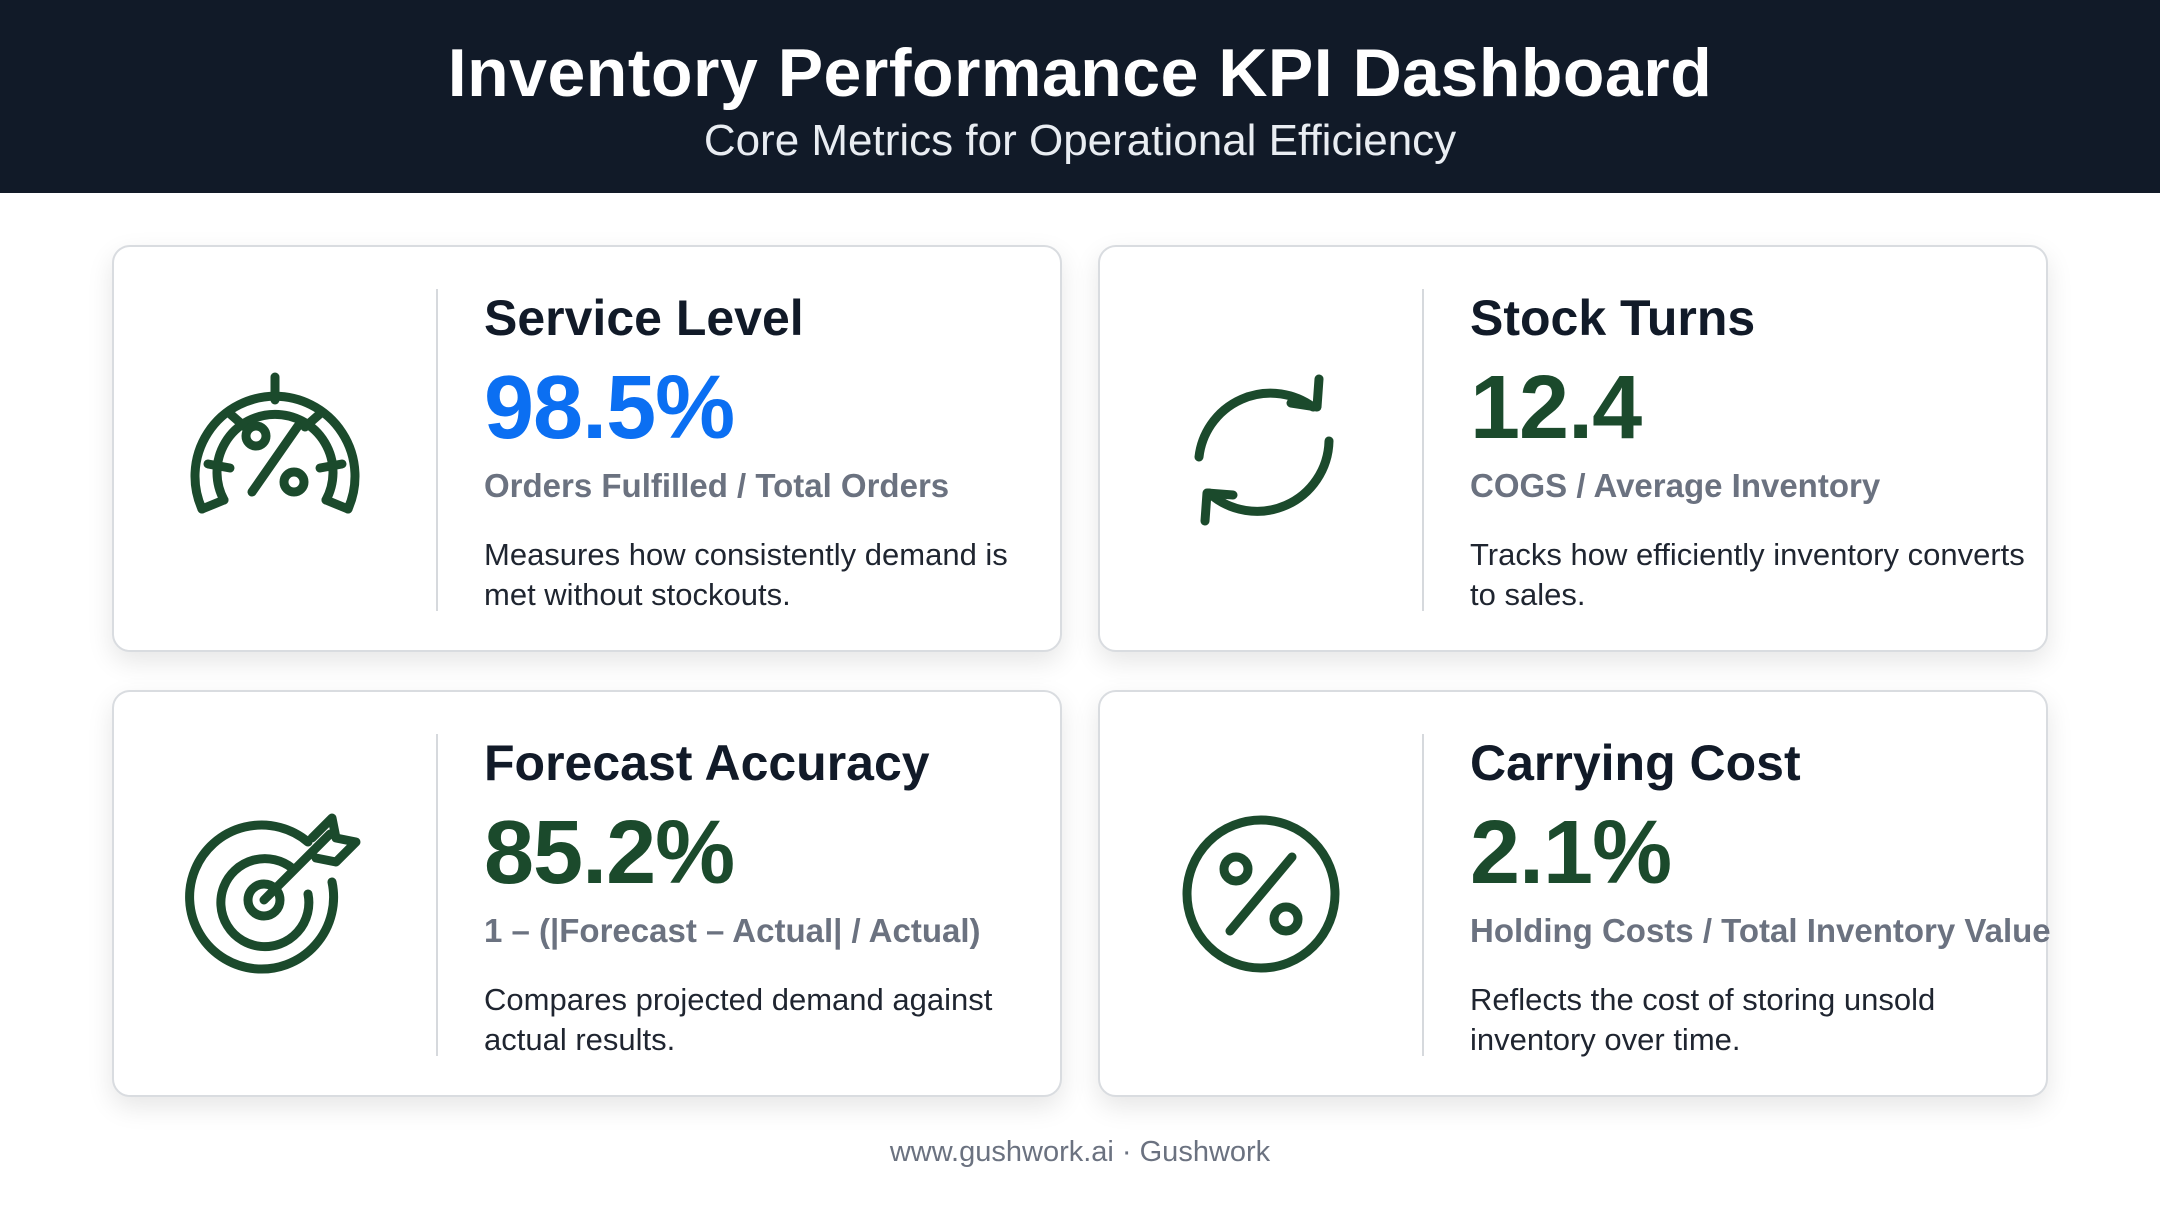 The height and width of the screenshot is (1206, 2160). I want to click on refresh-cycle-icon, so click(1264, 449).